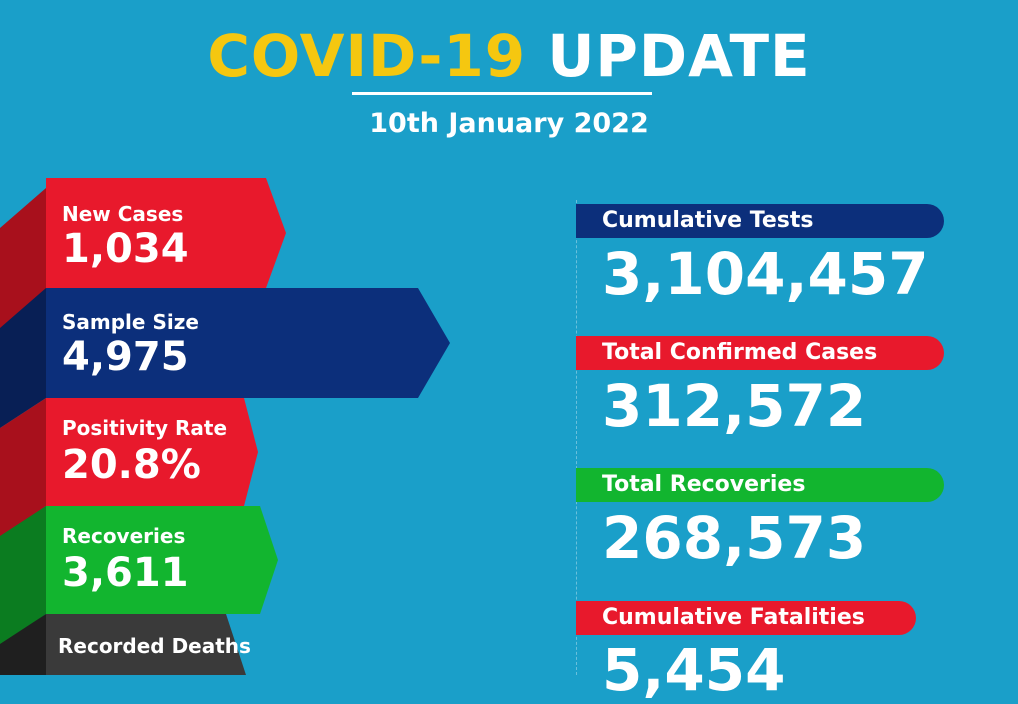 The width and height of the screenshot is (1018, 704). I want to click on stat-label: New Cases, so click(123, 214).